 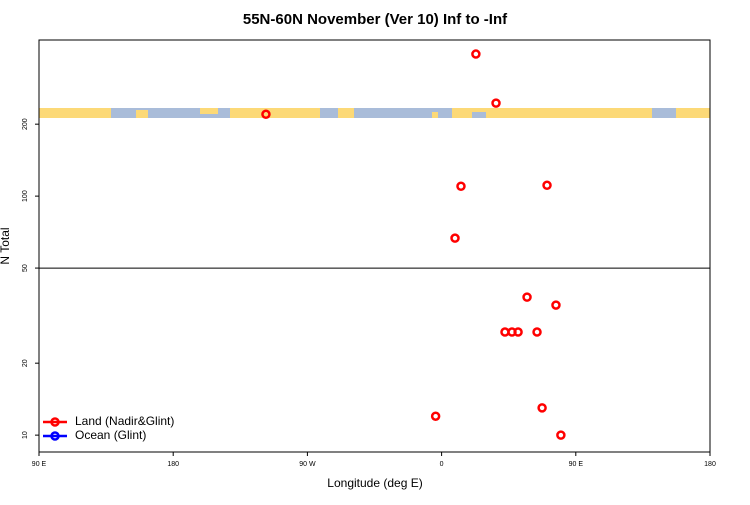 What do you see at coordinates (6, 245) in the screenshot?
I see `y-axis-label: N Total` at bounding box center [6, 245].